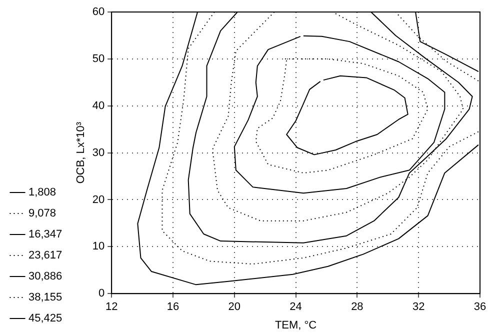 This screenshot has height=336, width=492. What do you see at coordinates (295, 325) in the screenshot?
I see `x-axis-title: ТЕМ, °C` at bounding box center [295, 325].